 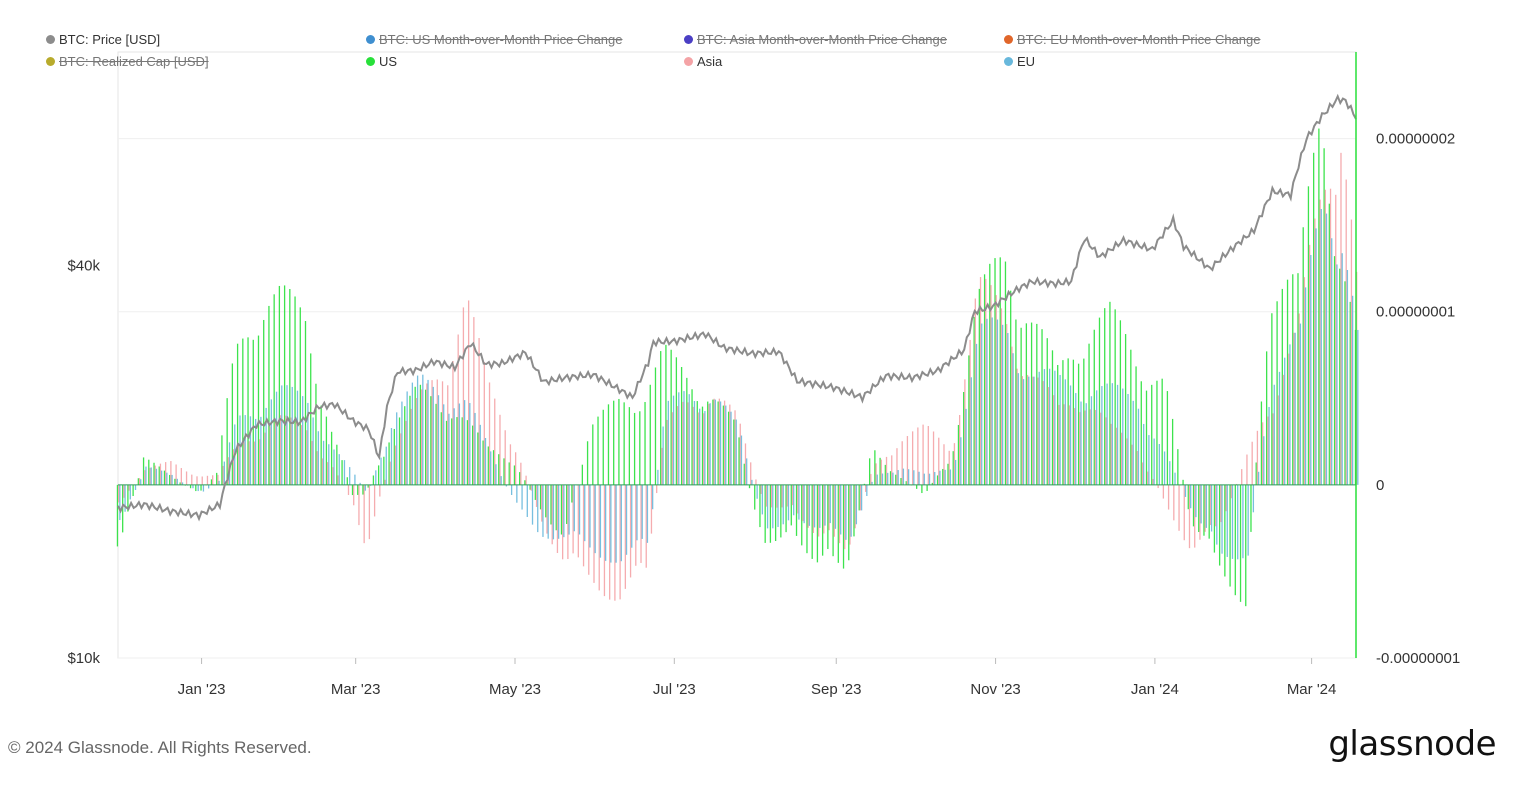 I want to click on legend-item-eu: EU, so click(x=1019, y=61).